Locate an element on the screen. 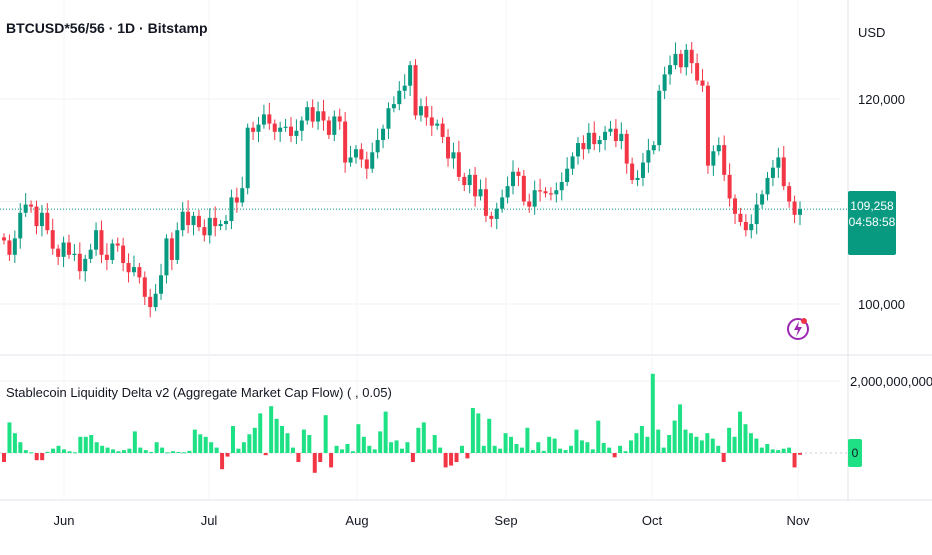 The image size is (932, 555). bar-countdown: 04:58:58 is located at coordinates (872, 222).